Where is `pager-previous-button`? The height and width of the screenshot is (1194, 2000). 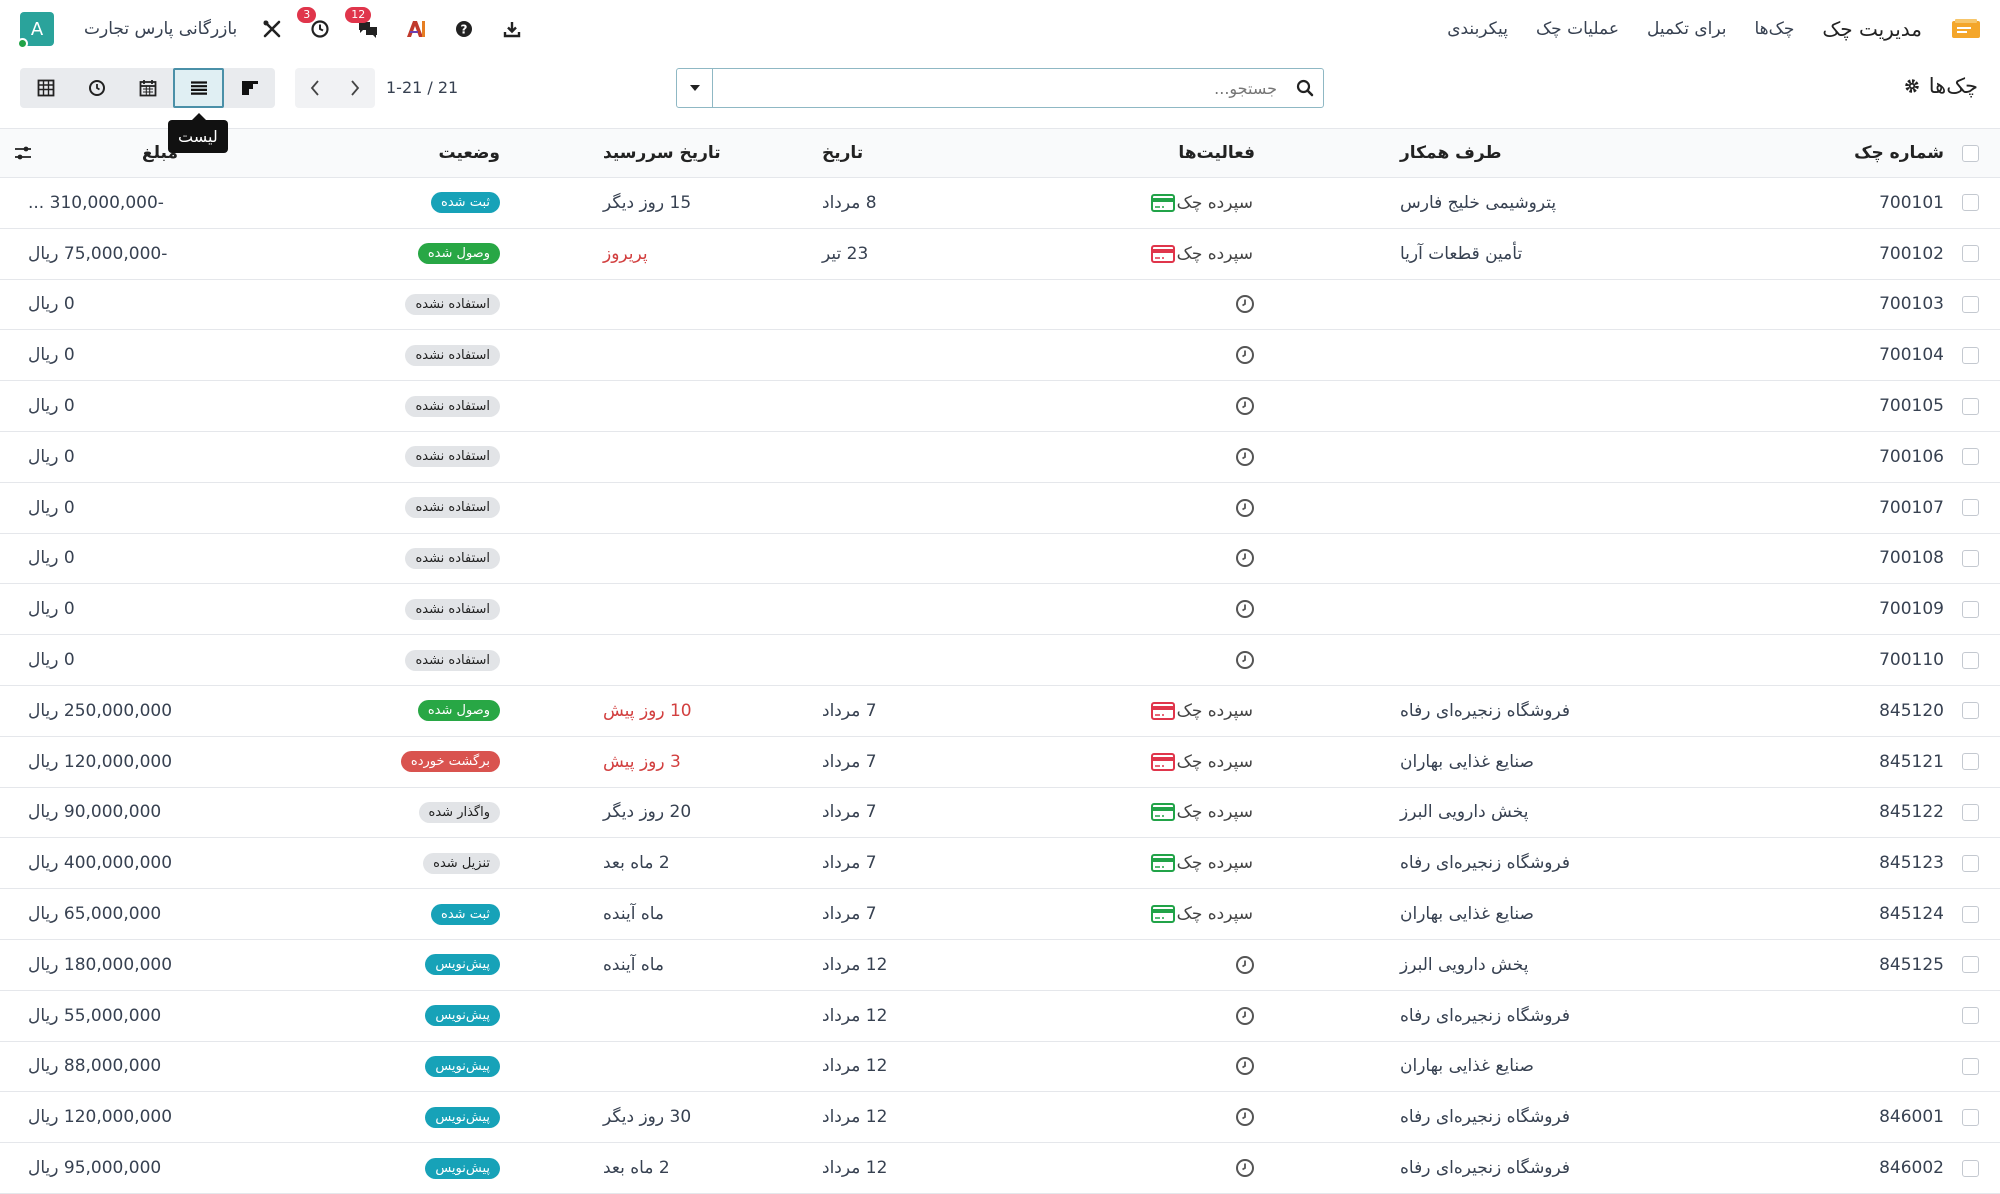 pager-previous-button is located at coordinates (315, 88).